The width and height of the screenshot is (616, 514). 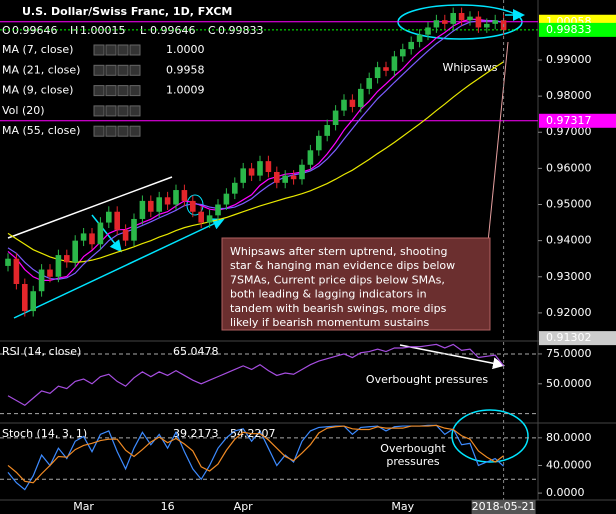 I want to click on panel-title: Stoch (14, 3, 1), so click(x=44, y=433).